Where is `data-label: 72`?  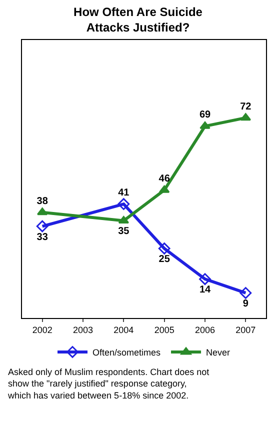
data-label: 72 is located at coordinates (246, 106).